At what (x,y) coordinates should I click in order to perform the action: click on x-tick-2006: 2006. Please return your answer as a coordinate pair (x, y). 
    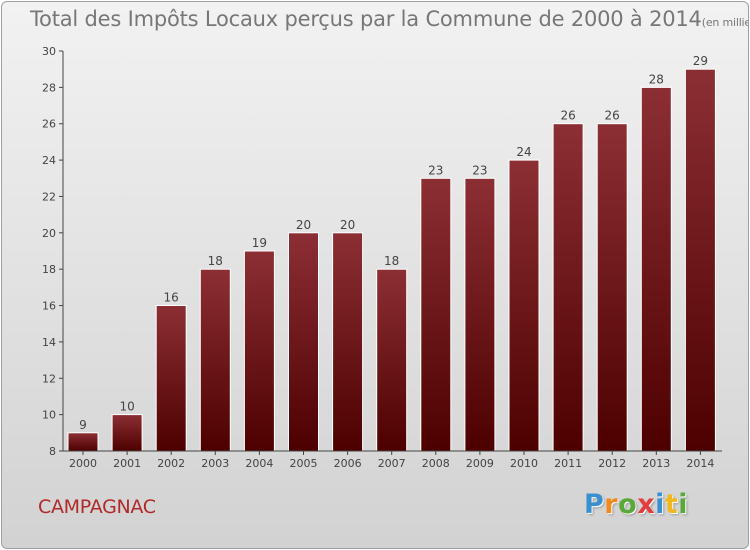
    Looking at the image, I should click on (348, 460).